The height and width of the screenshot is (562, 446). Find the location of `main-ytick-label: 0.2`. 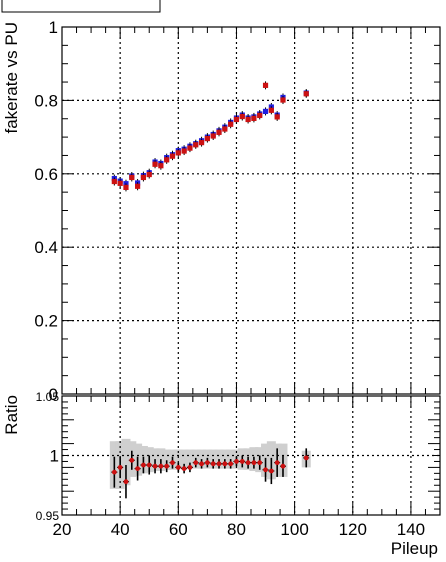

main-ytick-label: 0.2 is located at coordinates (46, 321).